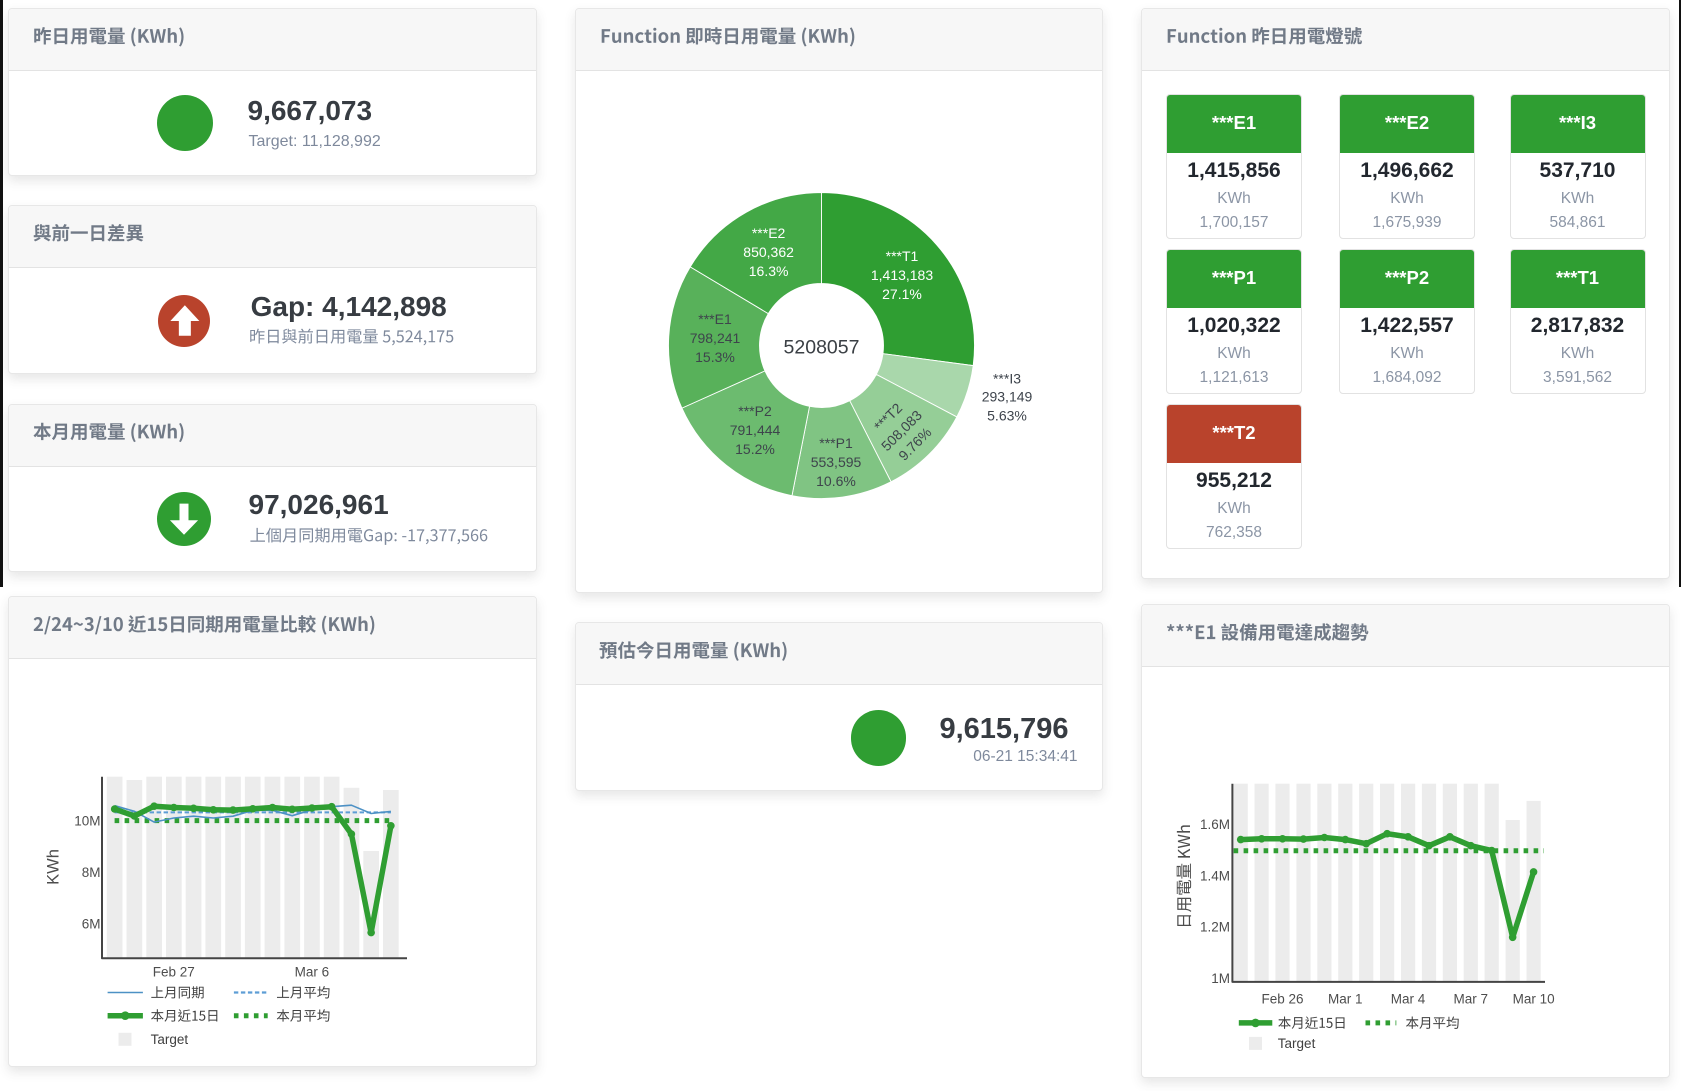 This screenshot has height=1091, width=1681. Describe the element at coordinates (54, 867) in the screenshot. I see `svg-text: KWh` at that location.